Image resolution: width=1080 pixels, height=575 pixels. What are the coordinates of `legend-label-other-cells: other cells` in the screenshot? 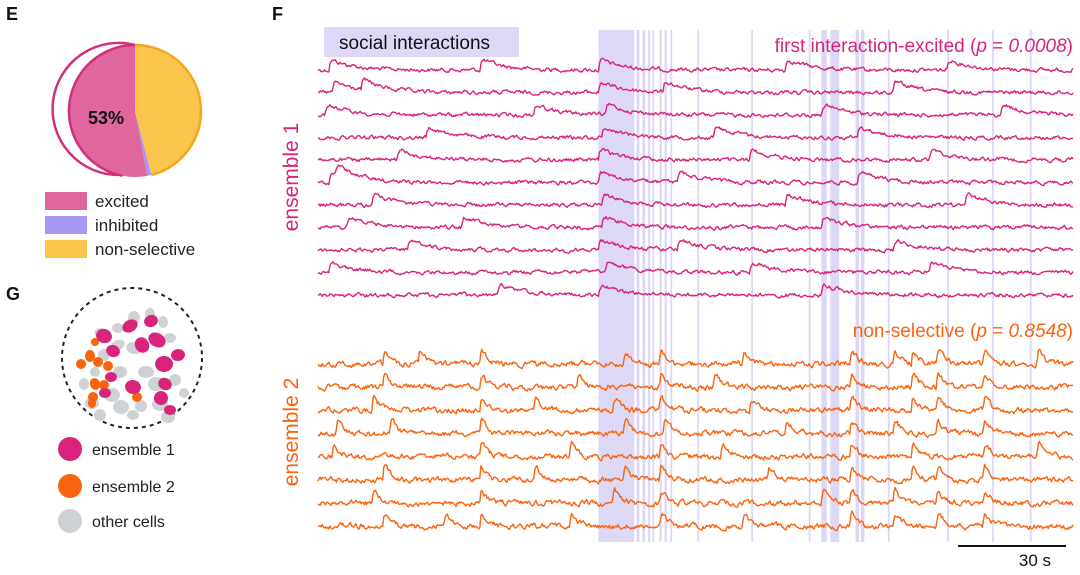 It's located at (128, 522).